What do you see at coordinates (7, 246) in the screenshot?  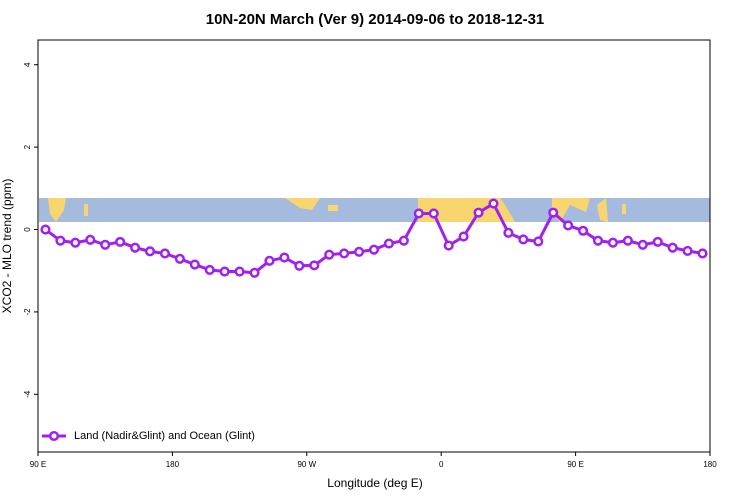 I see `y-axis-label: XCO2 - MLO trend (ppm)` at bounding box center [7, 246].